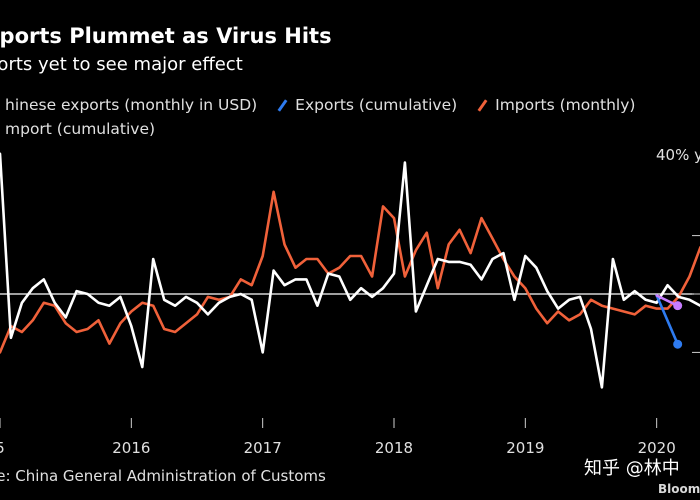 This screenshot has width=700, height=500. I want to click on legend-label-exports-cumulative: Exports (cumulative), so click(376, 105).